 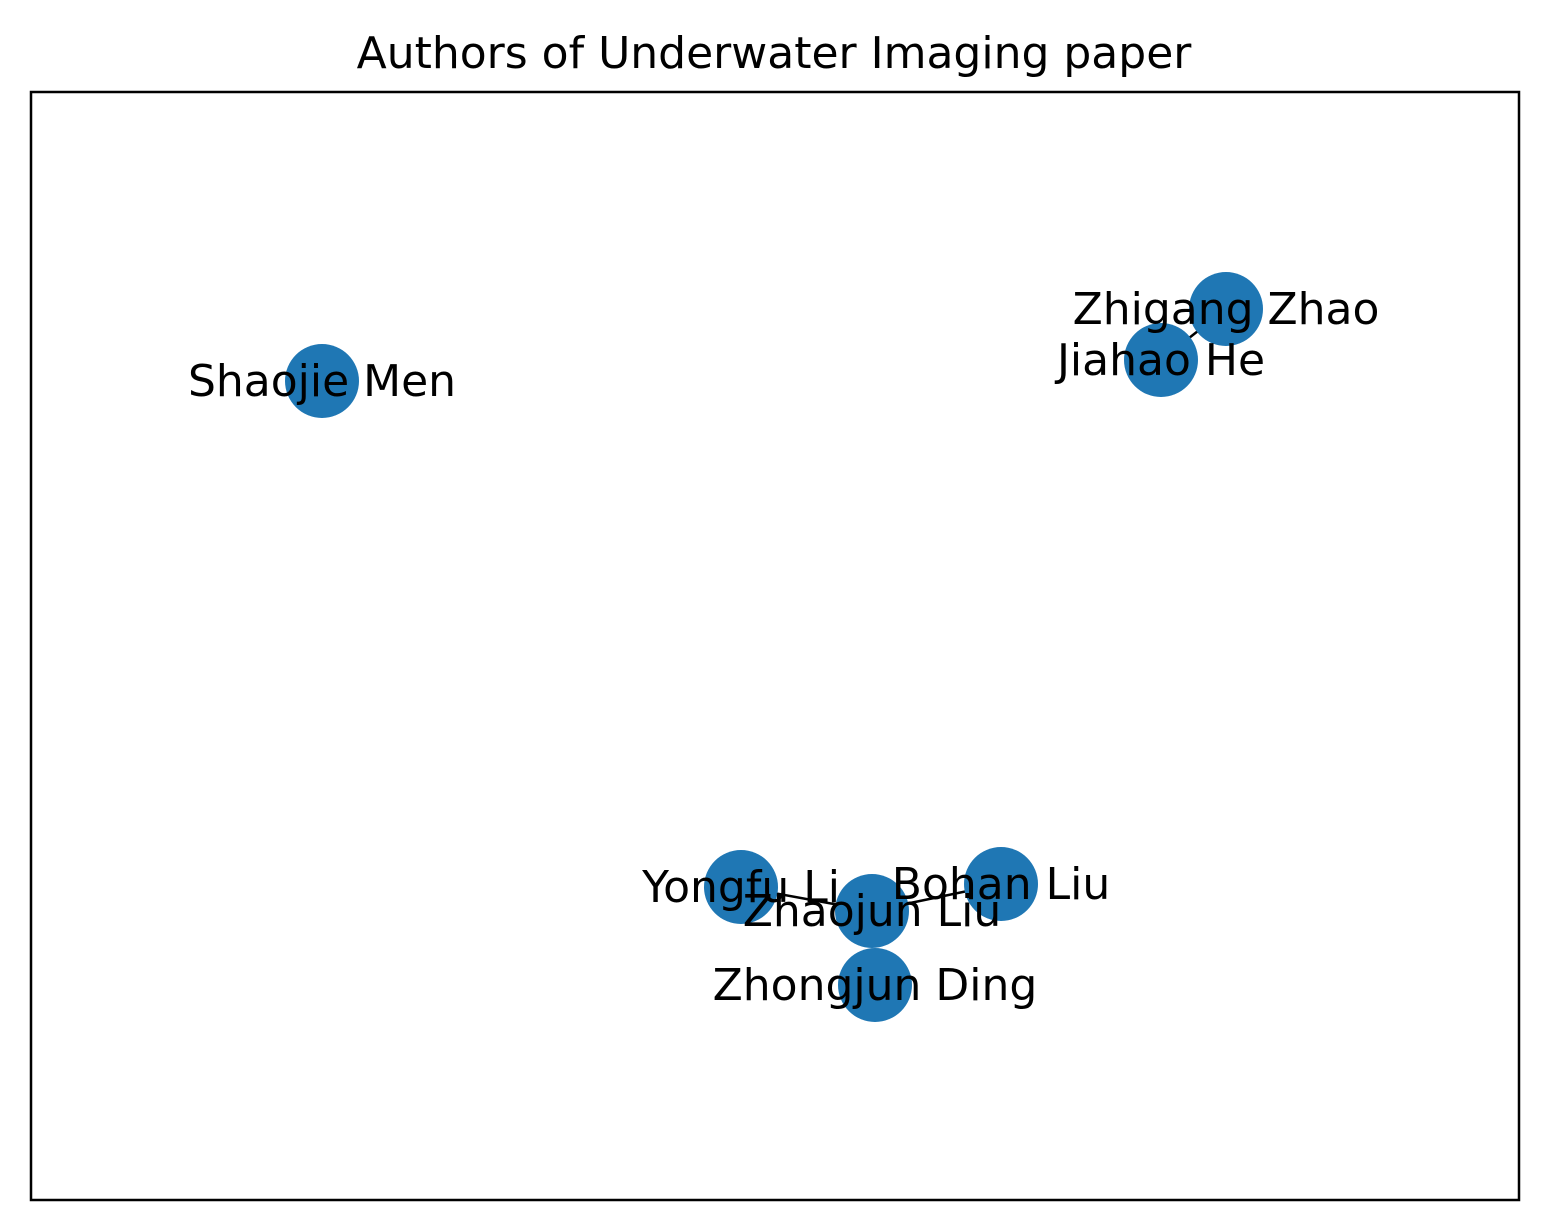 I want to click on node-jiahao-he, so click(x=1161, y=360).